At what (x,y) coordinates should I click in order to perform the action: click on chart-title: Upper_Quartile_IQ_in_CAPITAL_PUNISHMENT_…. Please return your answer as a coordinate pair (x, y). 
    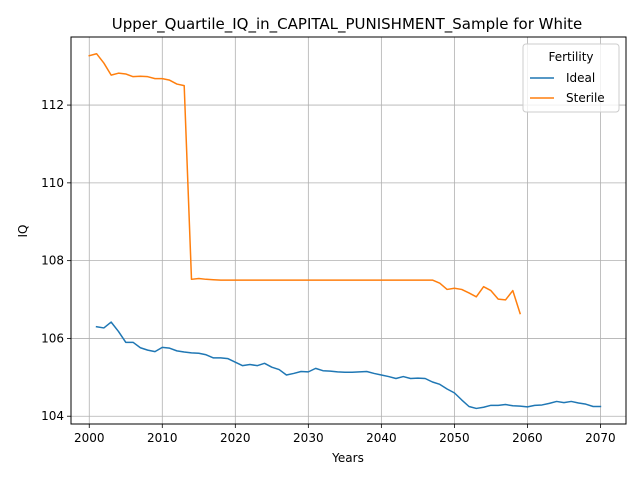
    Looking at the image, I should click on (347, 24).